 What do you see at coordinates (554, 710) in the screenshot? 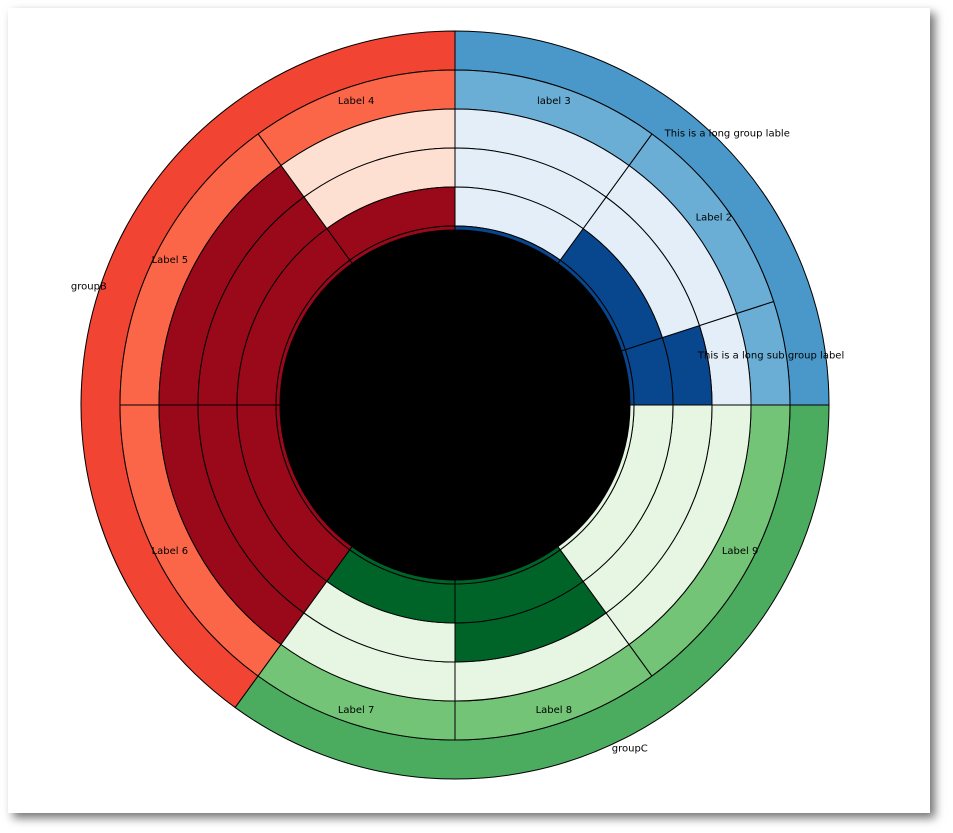
I see `subgroup-label: Label 8` at bounding box center [554, 710].